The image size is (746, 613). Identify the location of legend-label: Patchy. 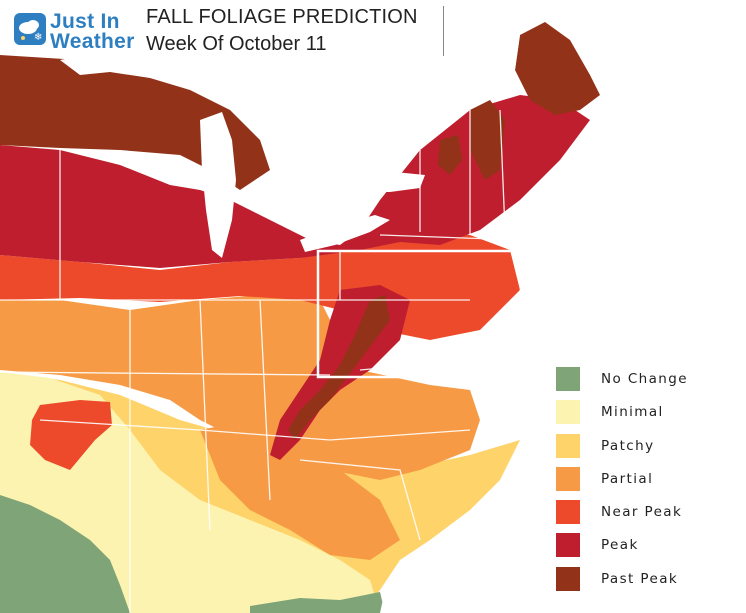
(628, 445).